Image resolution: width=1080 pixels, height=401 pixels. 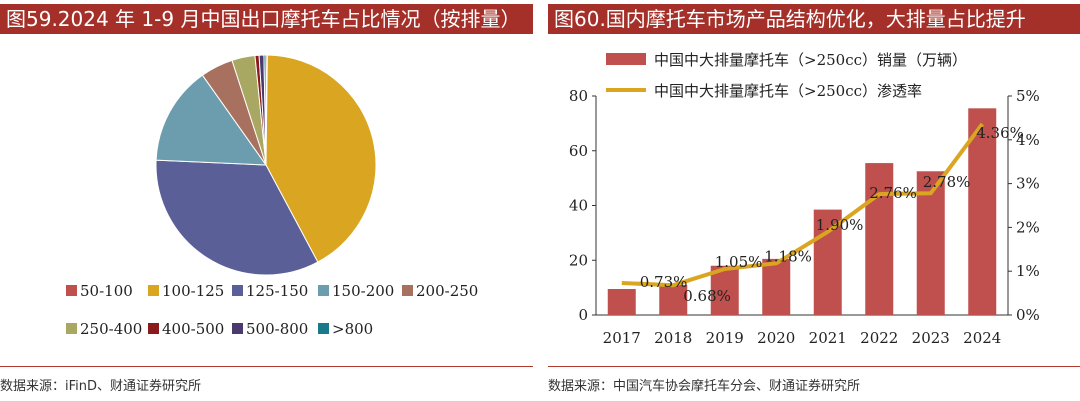 What do you see at coordinates (193, 291) in the screenshot?
I see `legend-label-2: 100-125` at bounding box center [193, 291].